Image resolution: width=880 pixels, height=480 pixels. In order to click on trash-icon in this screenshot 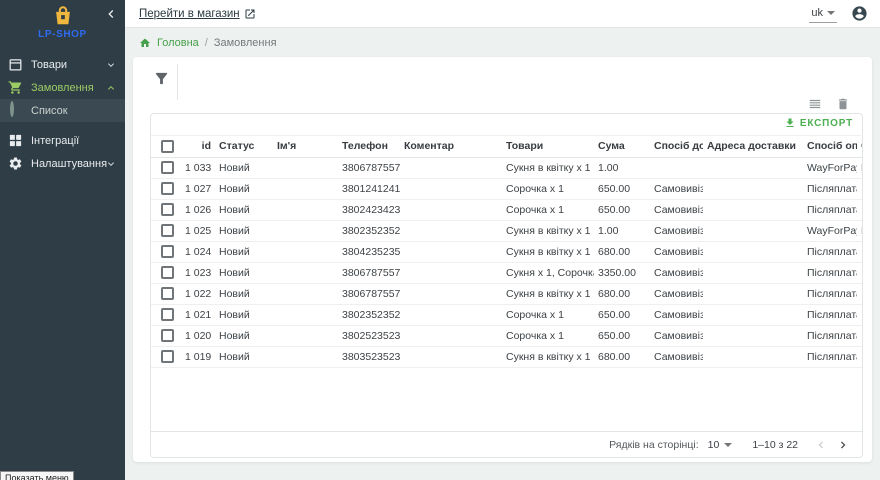, I will do `click(843, 104)`.